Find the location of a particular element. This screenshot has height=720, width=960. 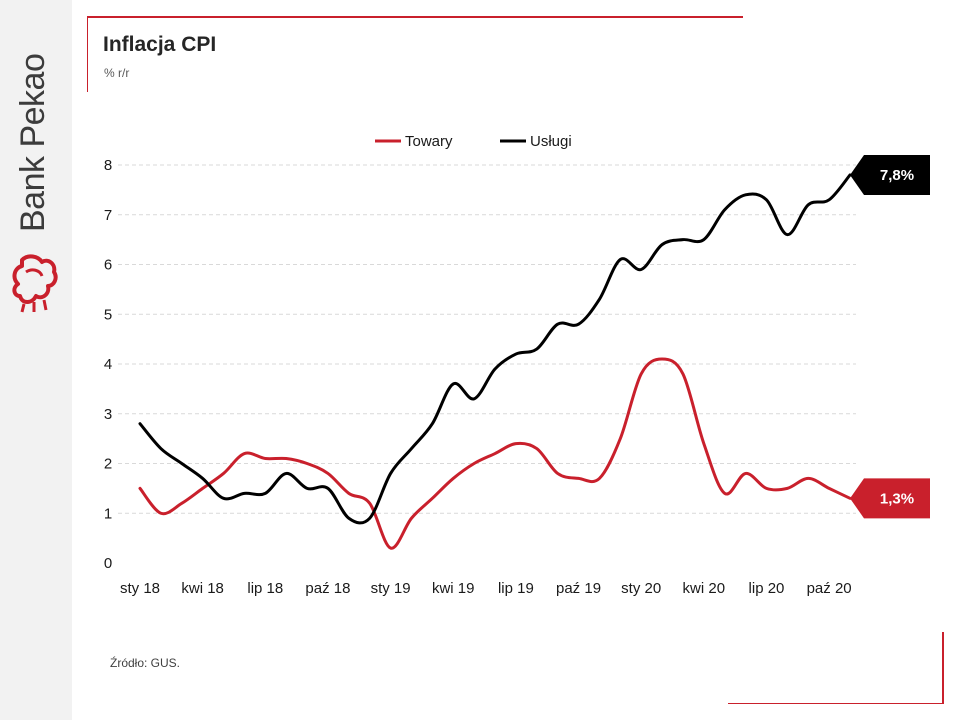

x-tick-label: sty 20 is located at coordinates (641, 588).